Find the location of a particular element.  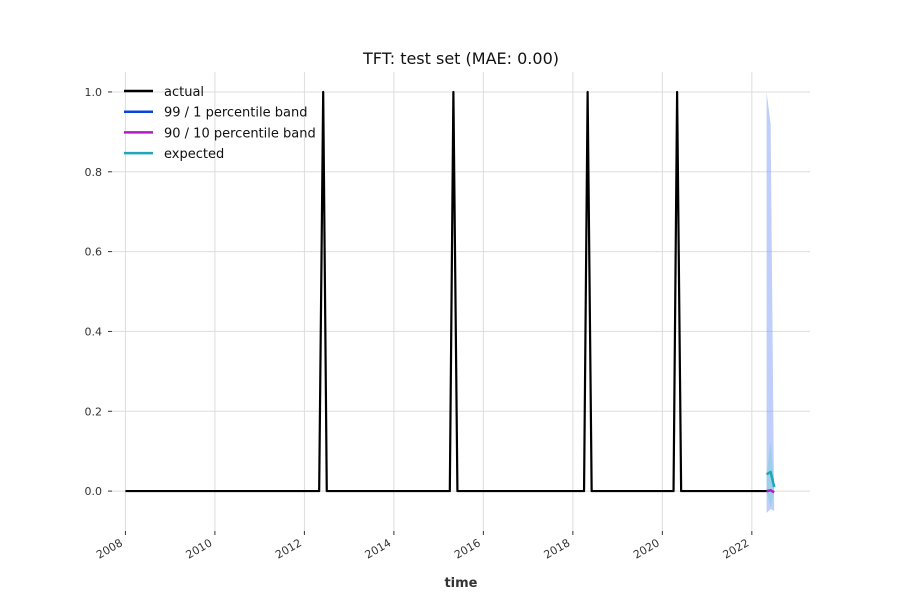

y-tick-label: 1.0 is located at coordinates (94, 92).